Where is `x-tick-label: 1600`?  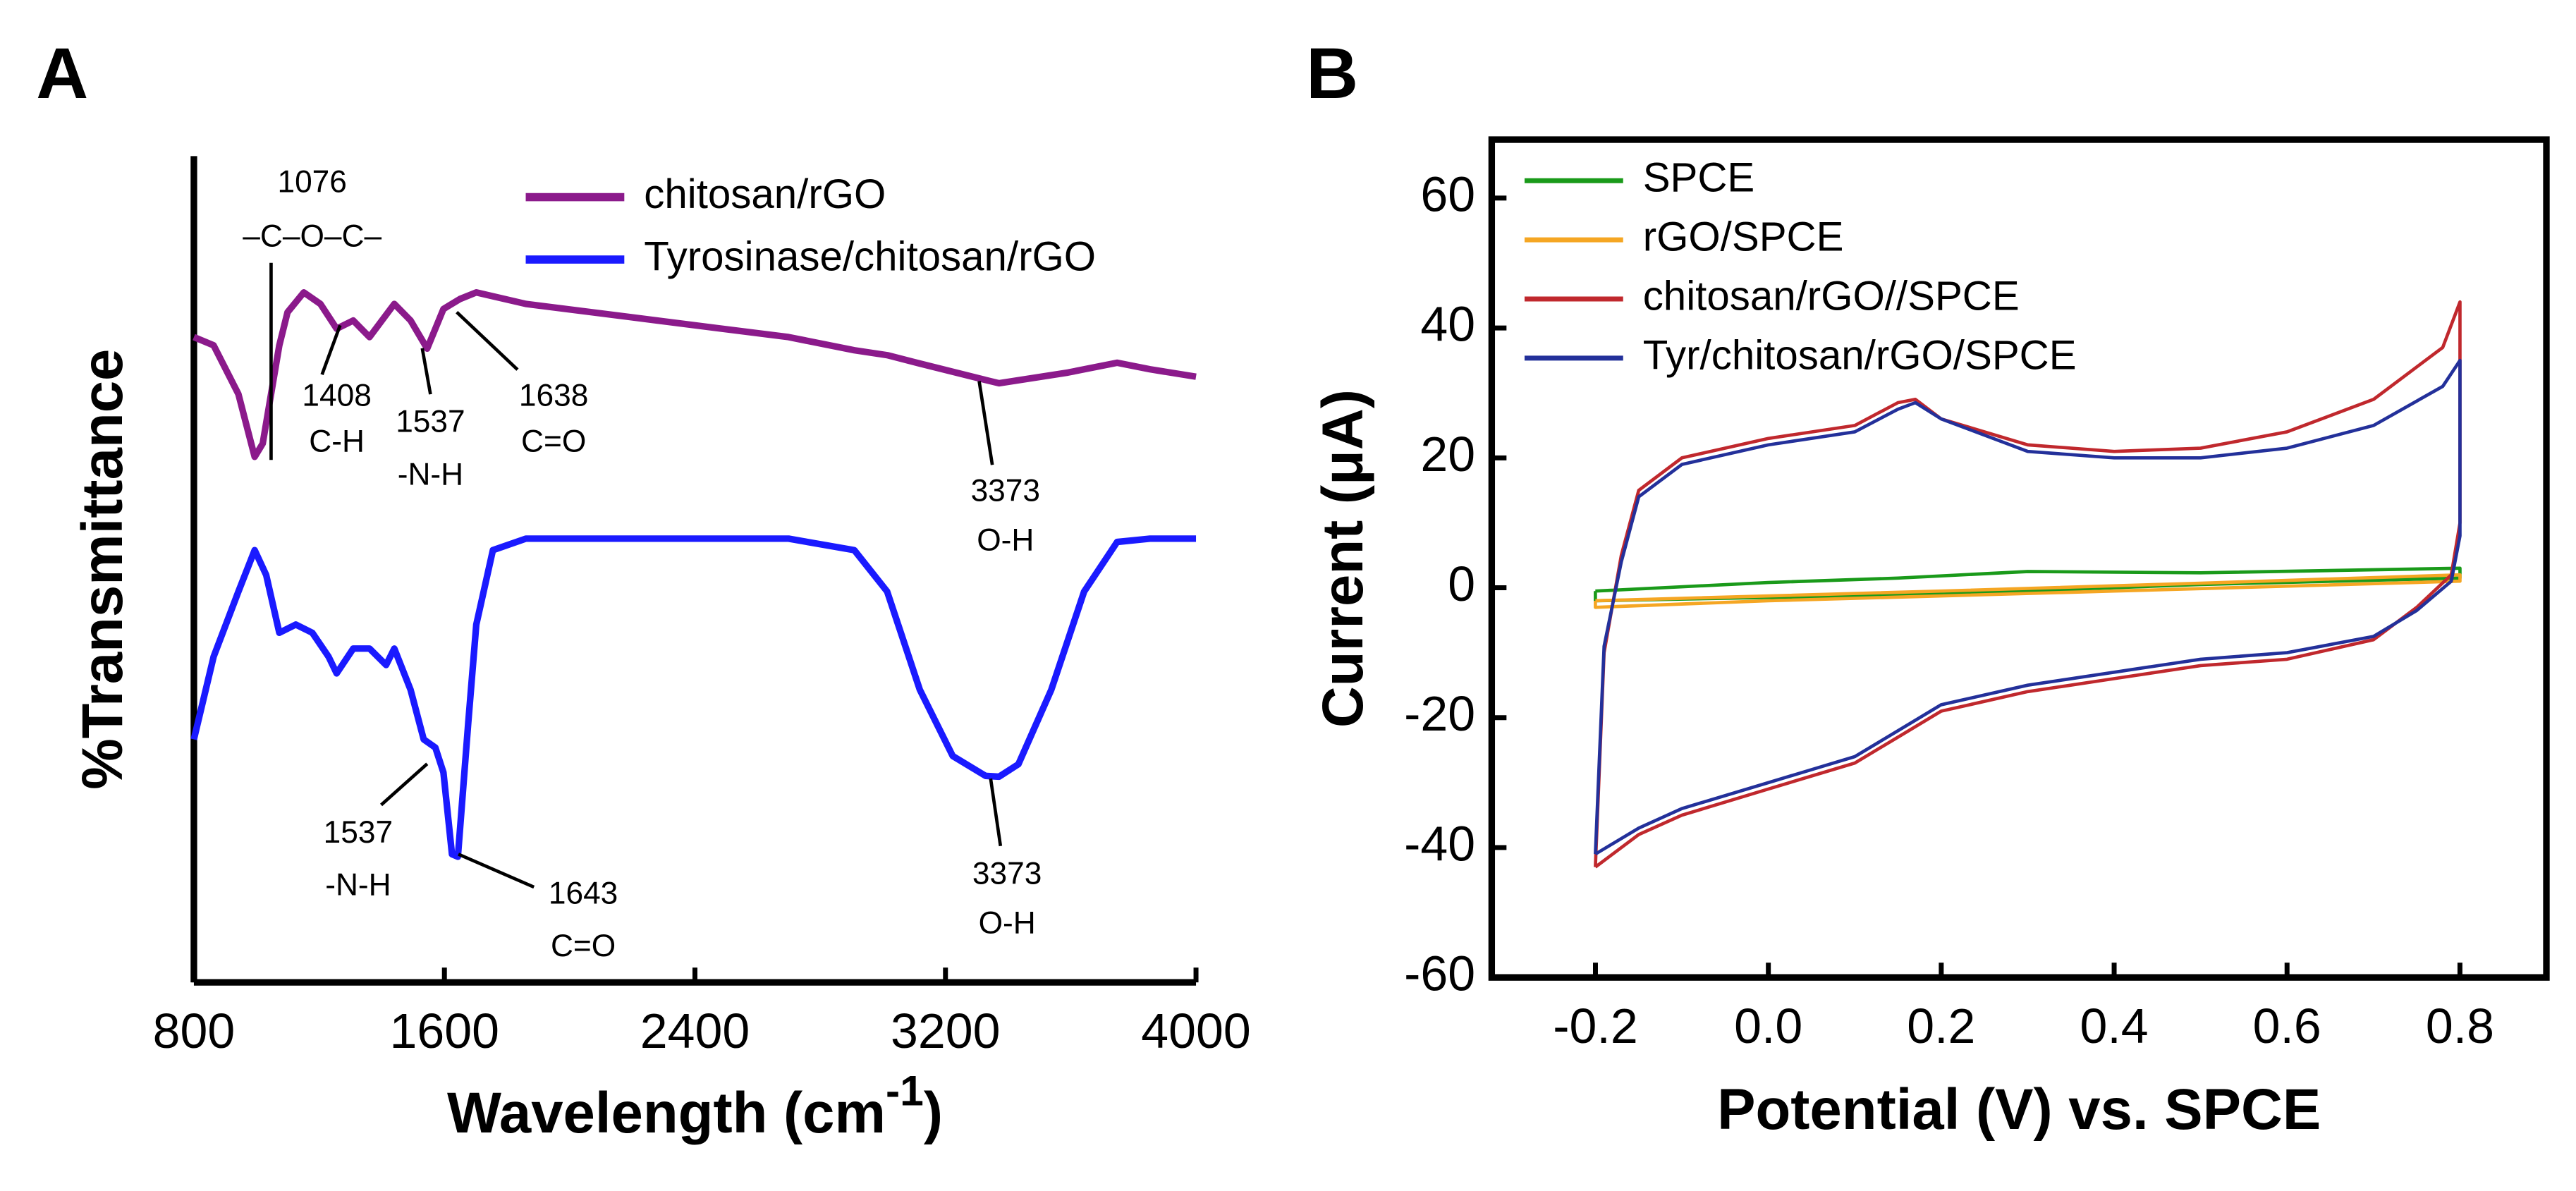
x-tick-label: 1600 is located at coordinates (444, 1030).